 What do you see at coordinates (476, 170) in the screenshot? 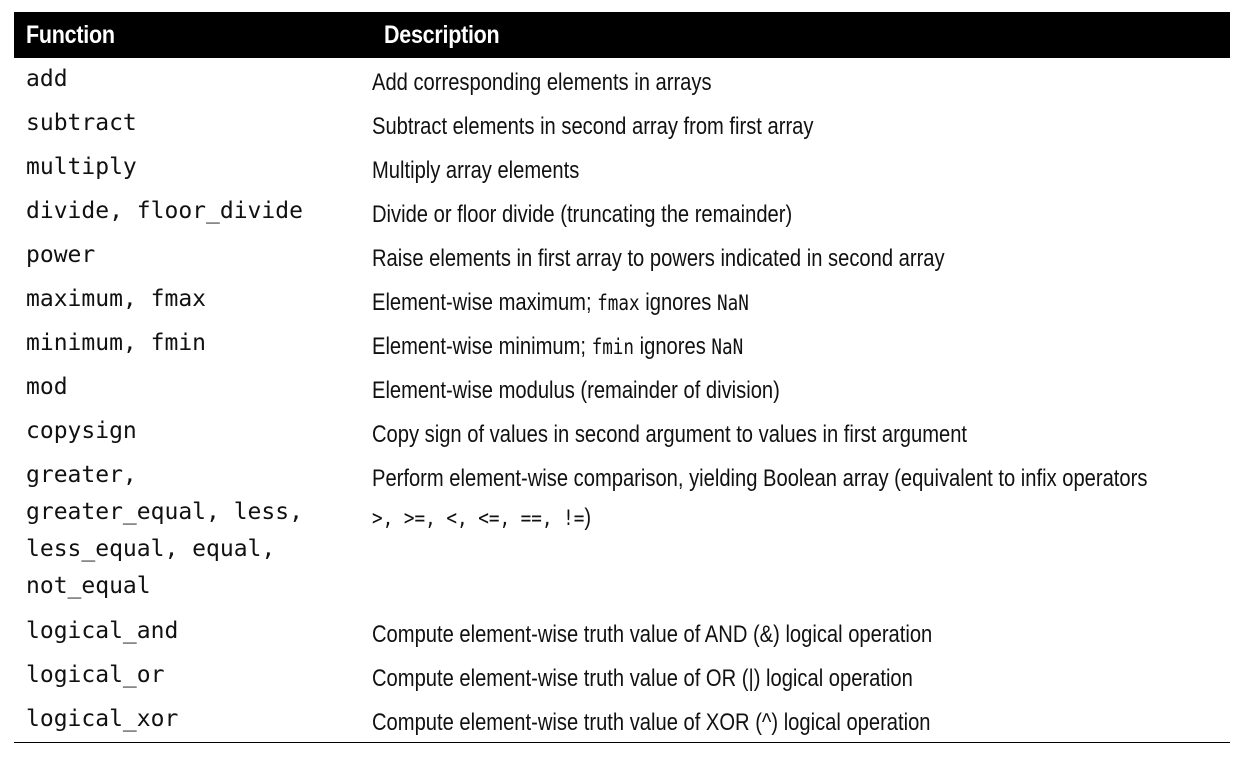
I see `description-text: Multiply array elements` at bounding box center [476, 170].